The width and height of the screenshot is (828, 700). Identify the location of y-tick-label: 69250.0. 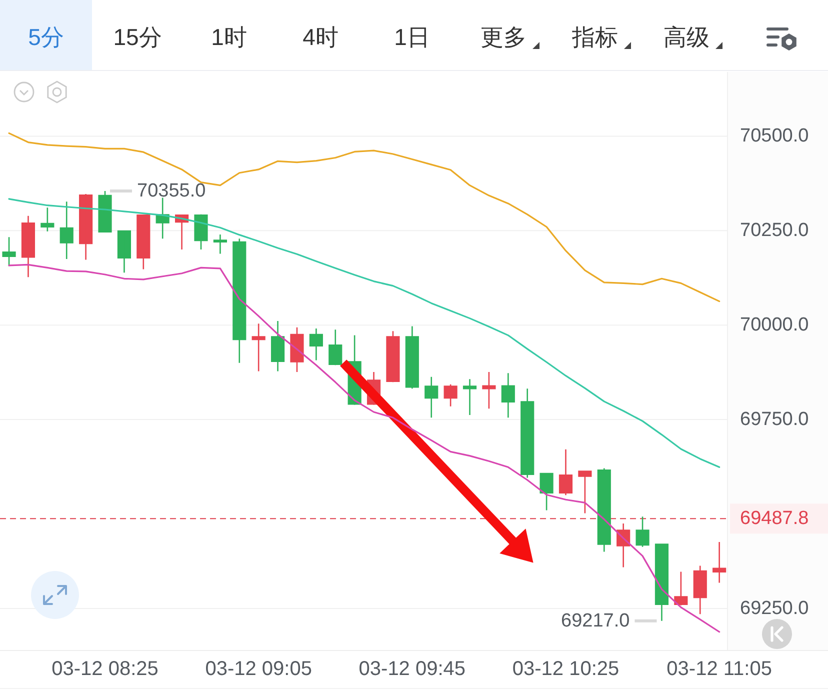
(774, 608).